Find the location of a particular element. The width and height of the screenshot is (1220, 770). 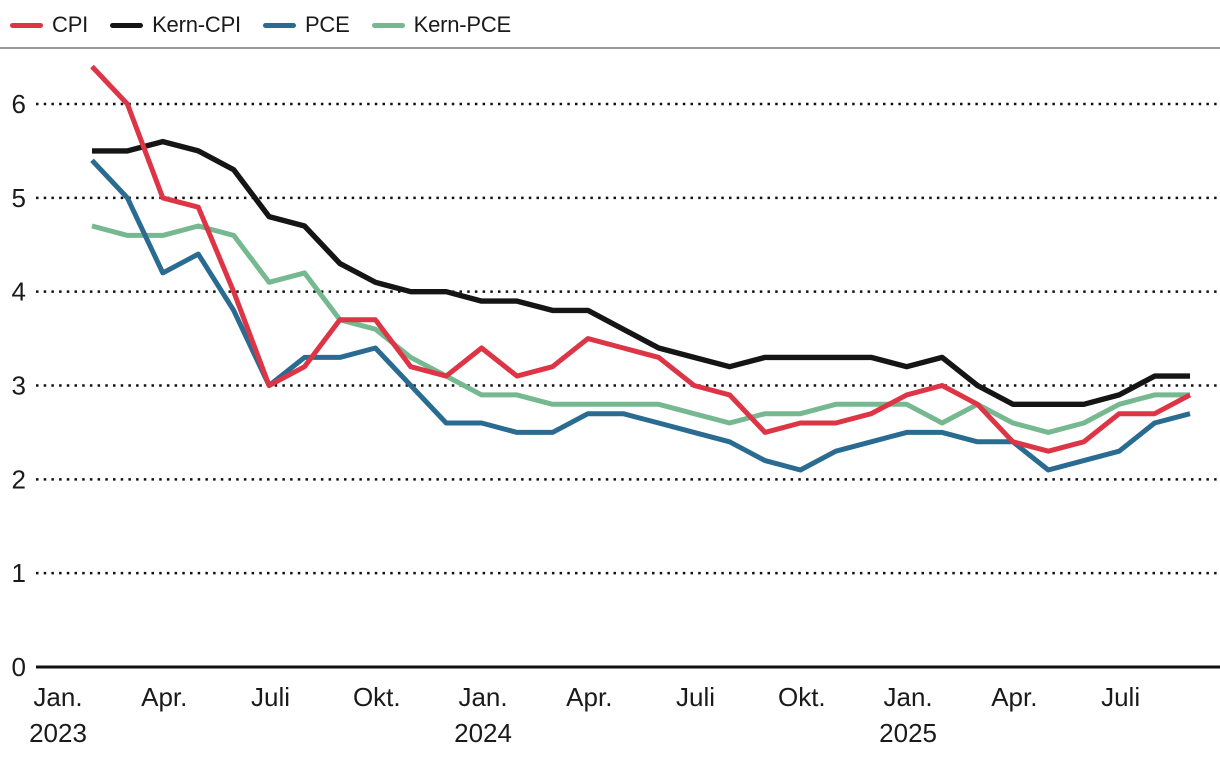

legend-item-kern-pce: Kern-PCE is located at coordinates (441, 25).